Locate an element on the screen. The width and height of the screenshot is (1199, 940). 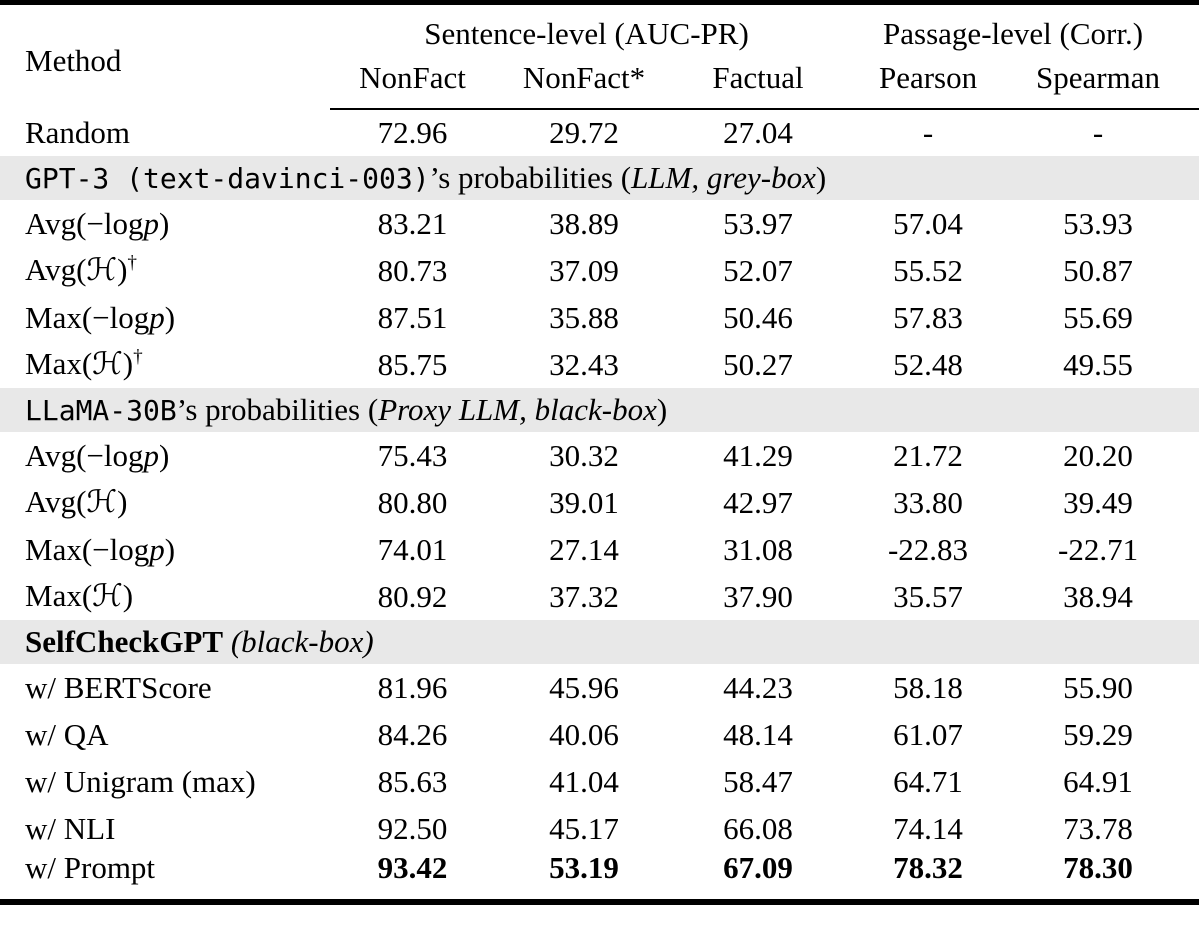
value-cell: 55.90 is located at coordinates (1098, 687).